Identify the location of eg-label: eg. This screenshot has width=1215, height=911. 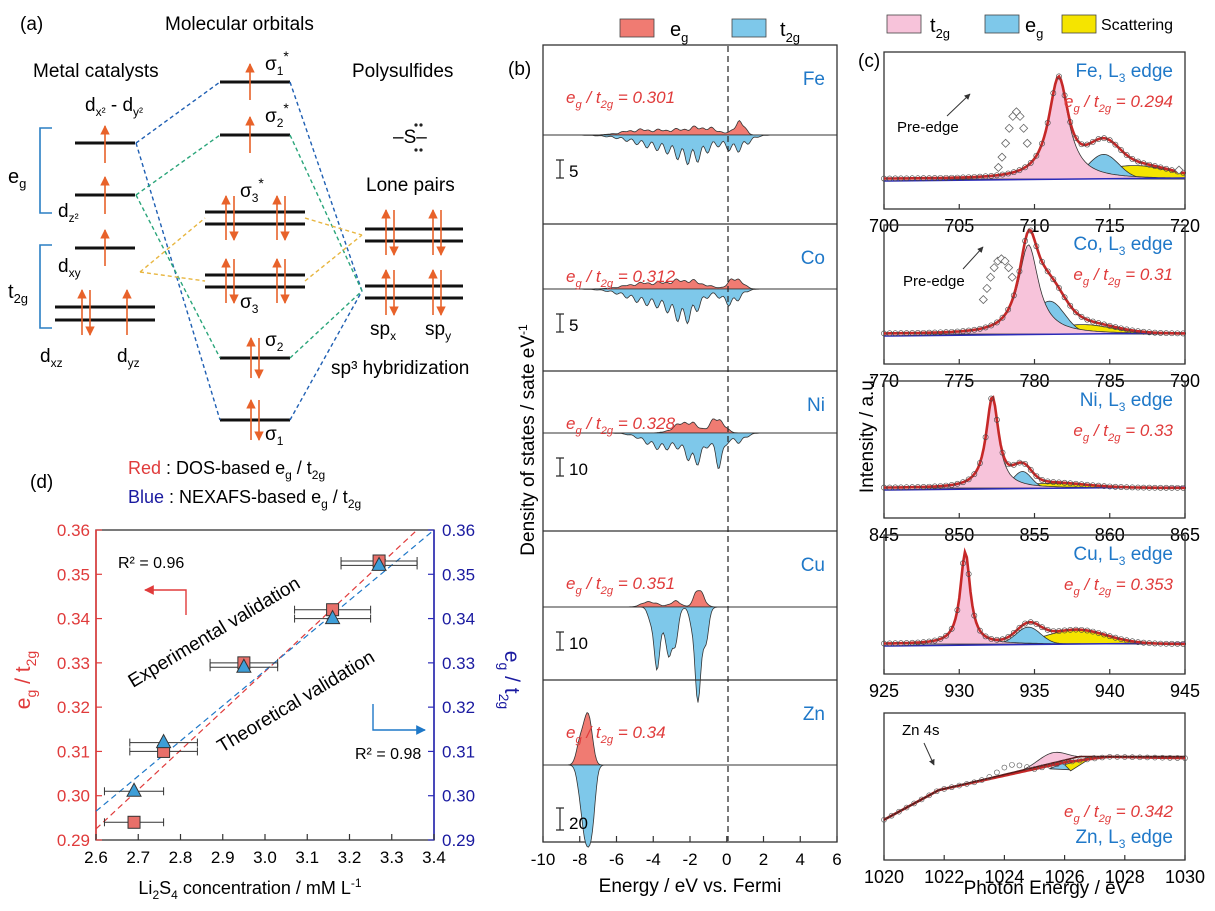
(17, 178).